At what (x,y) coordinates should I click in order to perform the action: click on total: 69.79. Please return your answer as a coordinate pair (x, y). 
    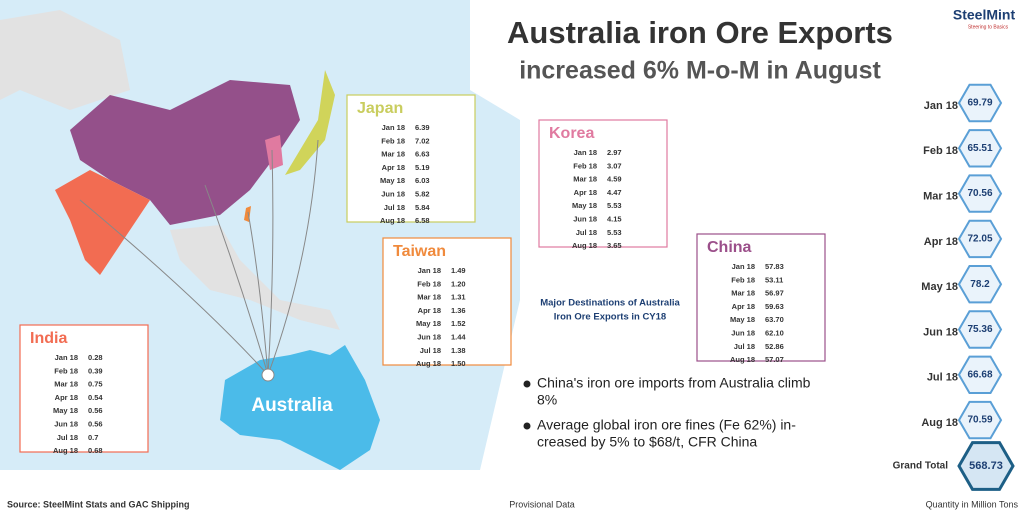
    Looking at the image, I should click on (979, 103).